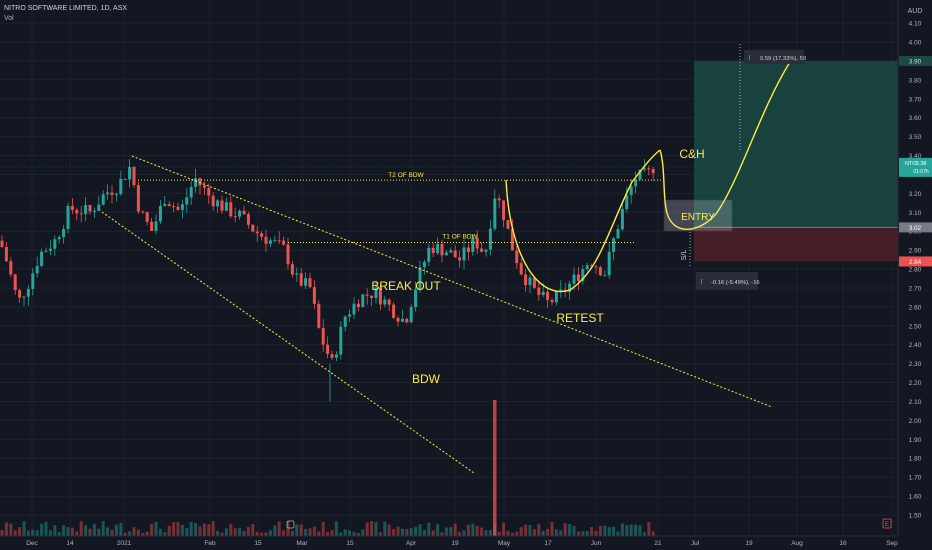  What do you see at coordinates (302, 543) in the screenshot?
I see `time-tick-label: Mar` at bounding box center [302, 543].